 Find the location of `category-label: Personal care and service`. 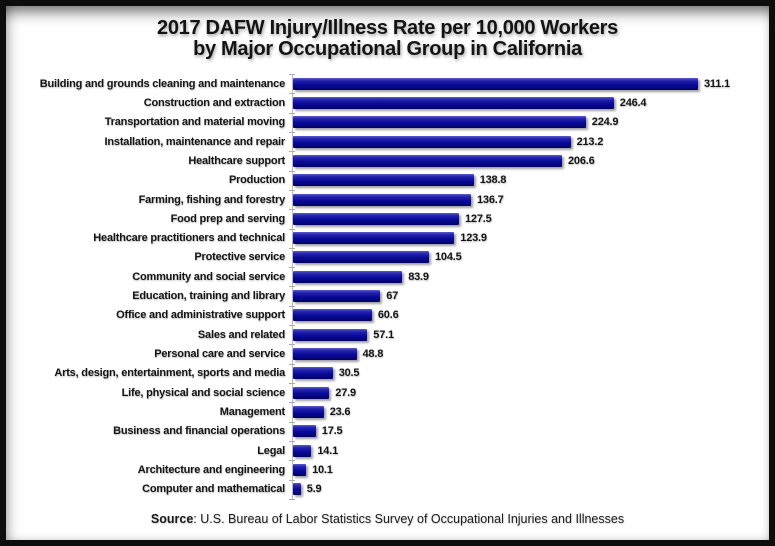

category-label: Personal care and service is located at coordinates (219, 354).